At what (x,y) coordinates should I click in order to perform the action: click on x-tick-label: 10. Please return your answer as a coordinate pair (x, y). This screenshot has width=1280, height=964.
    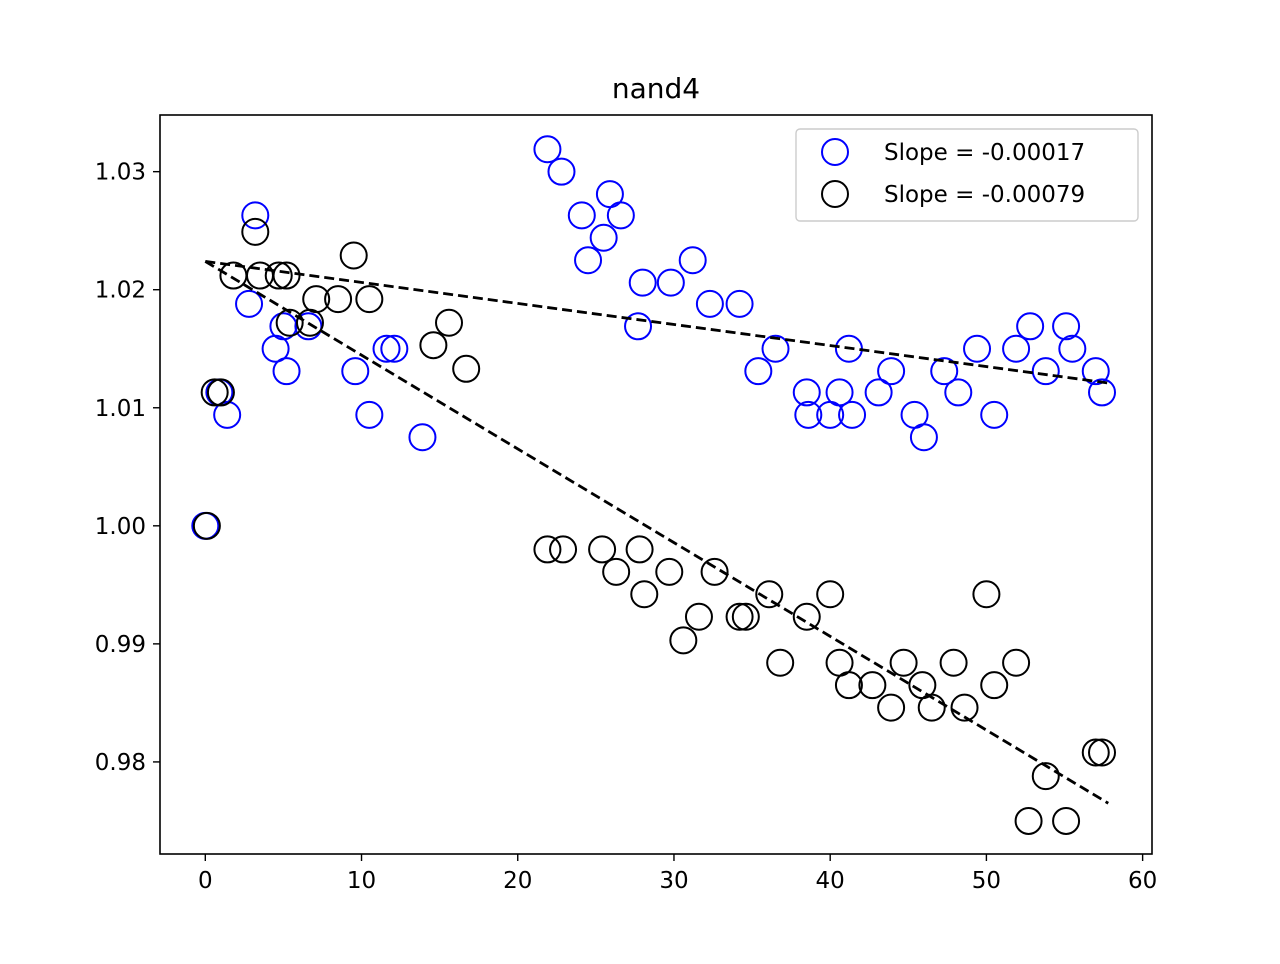
    Looking at the image, I should click on (361, 881).